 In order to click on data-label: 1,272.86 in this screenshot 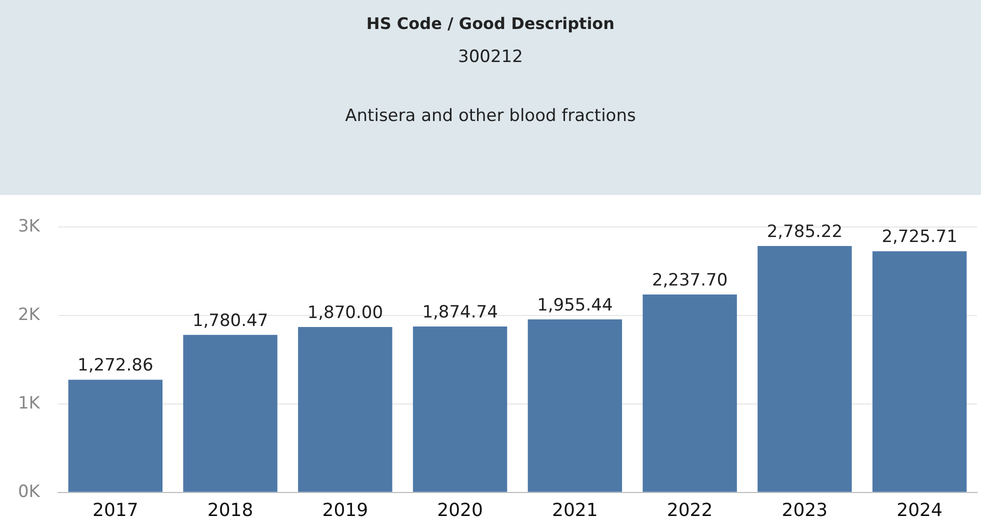, I will do `click(116, 366)`.